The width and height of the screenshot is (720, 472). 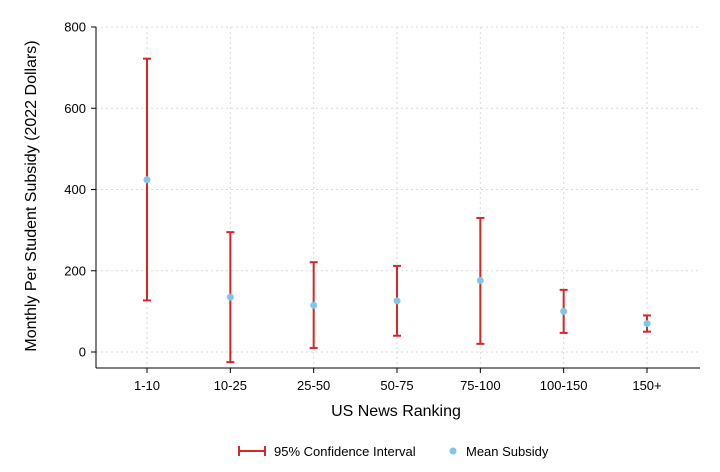 I want to click on y-tick-label: 800, so click(x=75, y=27).